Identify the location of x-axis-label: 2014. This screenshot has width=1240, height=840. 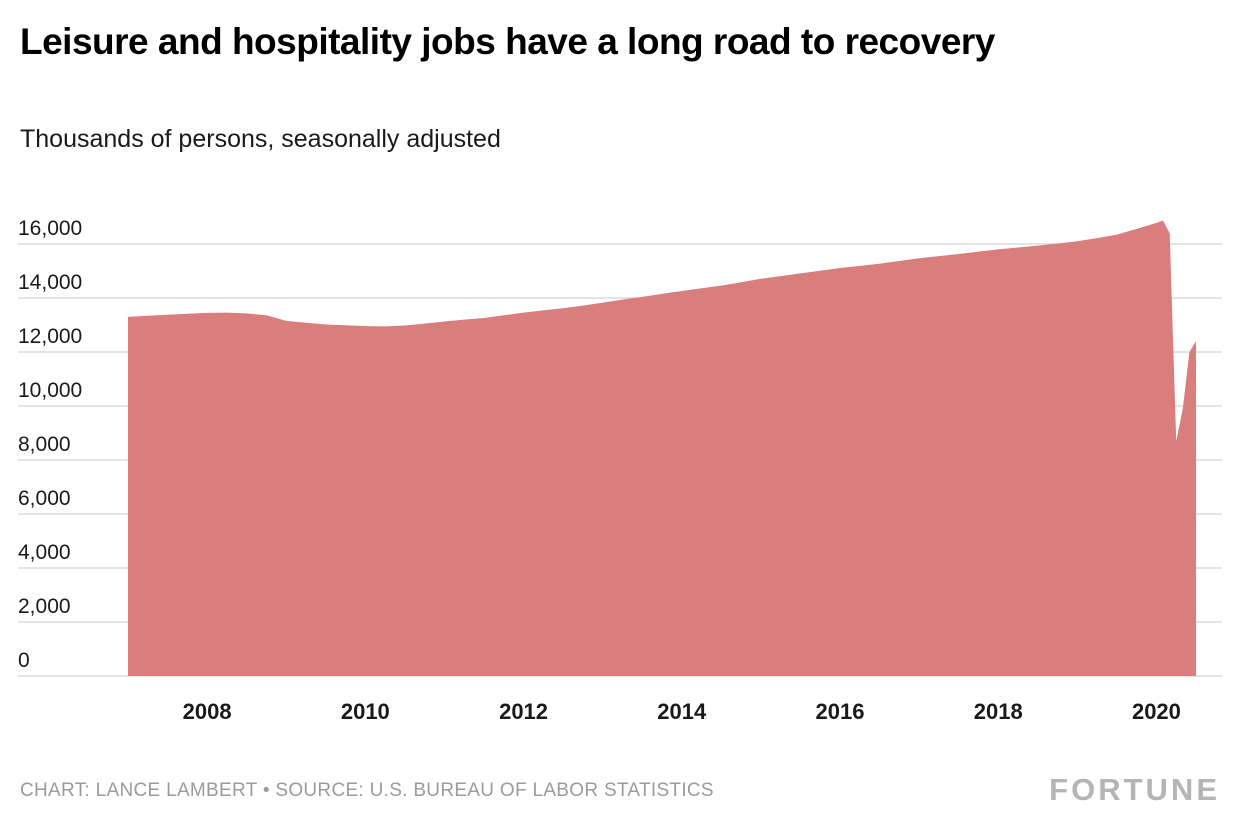
(682, 711).